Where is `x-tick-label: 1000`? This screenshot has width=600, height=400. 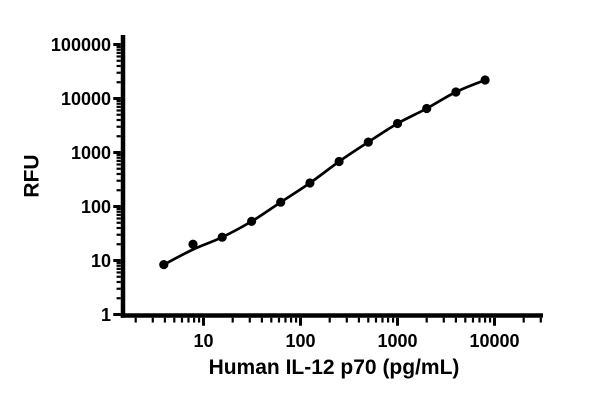
x-tick-label: 1000 is located at coordinates (397, 341).